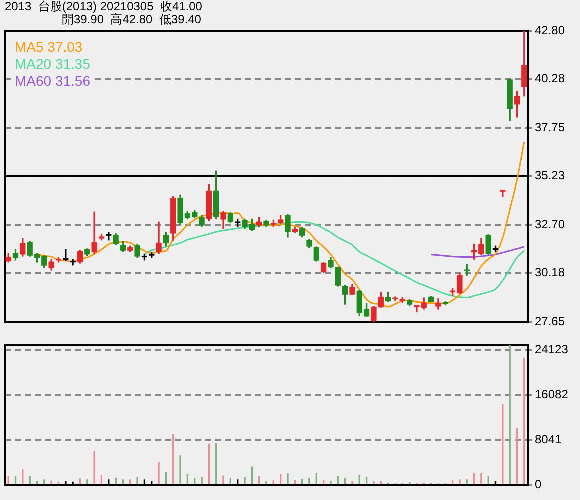 The height and width of the screenshot is (500, 580). I want to click on y-tick-label: 16082, so click(552, 394).